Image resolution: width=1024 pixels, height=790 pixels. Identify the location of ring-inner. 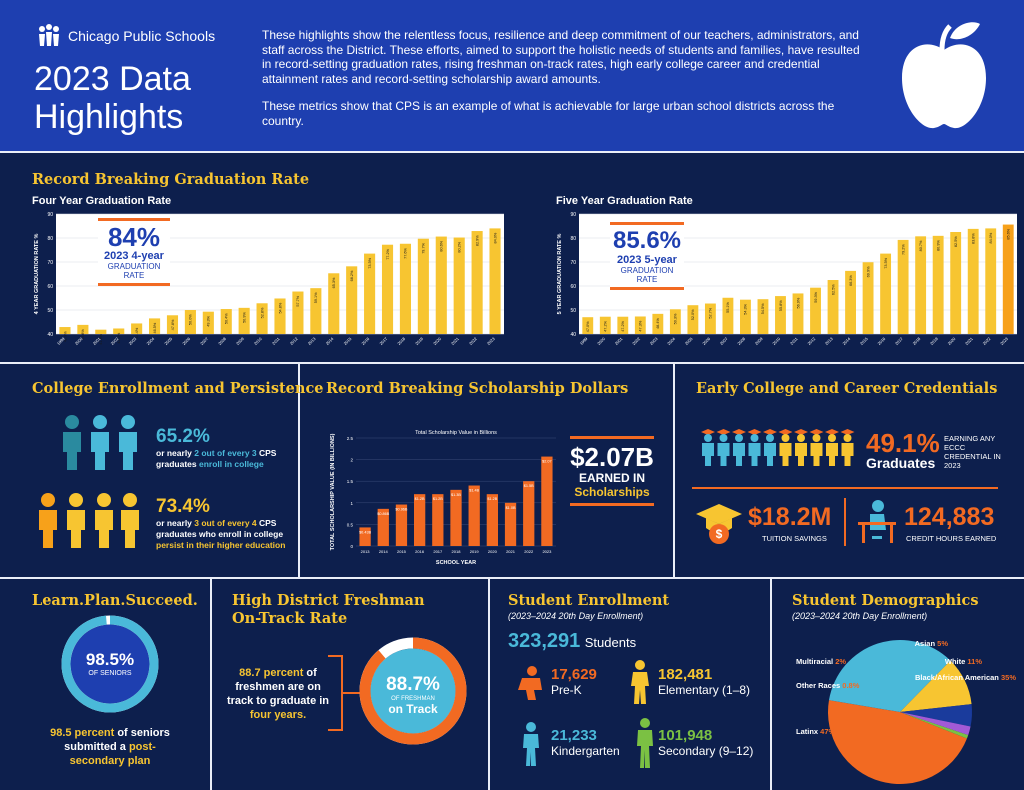
(110, 664).